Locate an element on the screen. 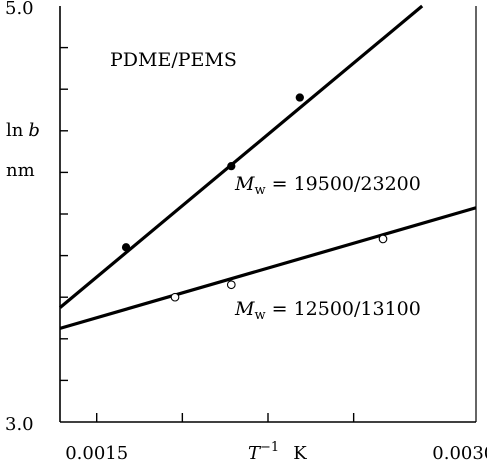  x-axis-label: T−1 K is located at coordinates (277, 452).